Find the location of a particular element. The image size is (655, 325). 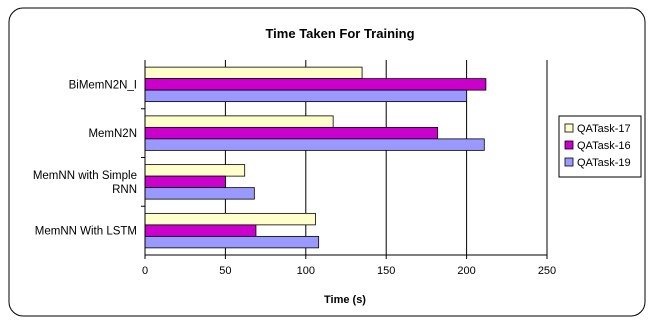

x-tick-label: 100 is located at coordinates (306, 271).